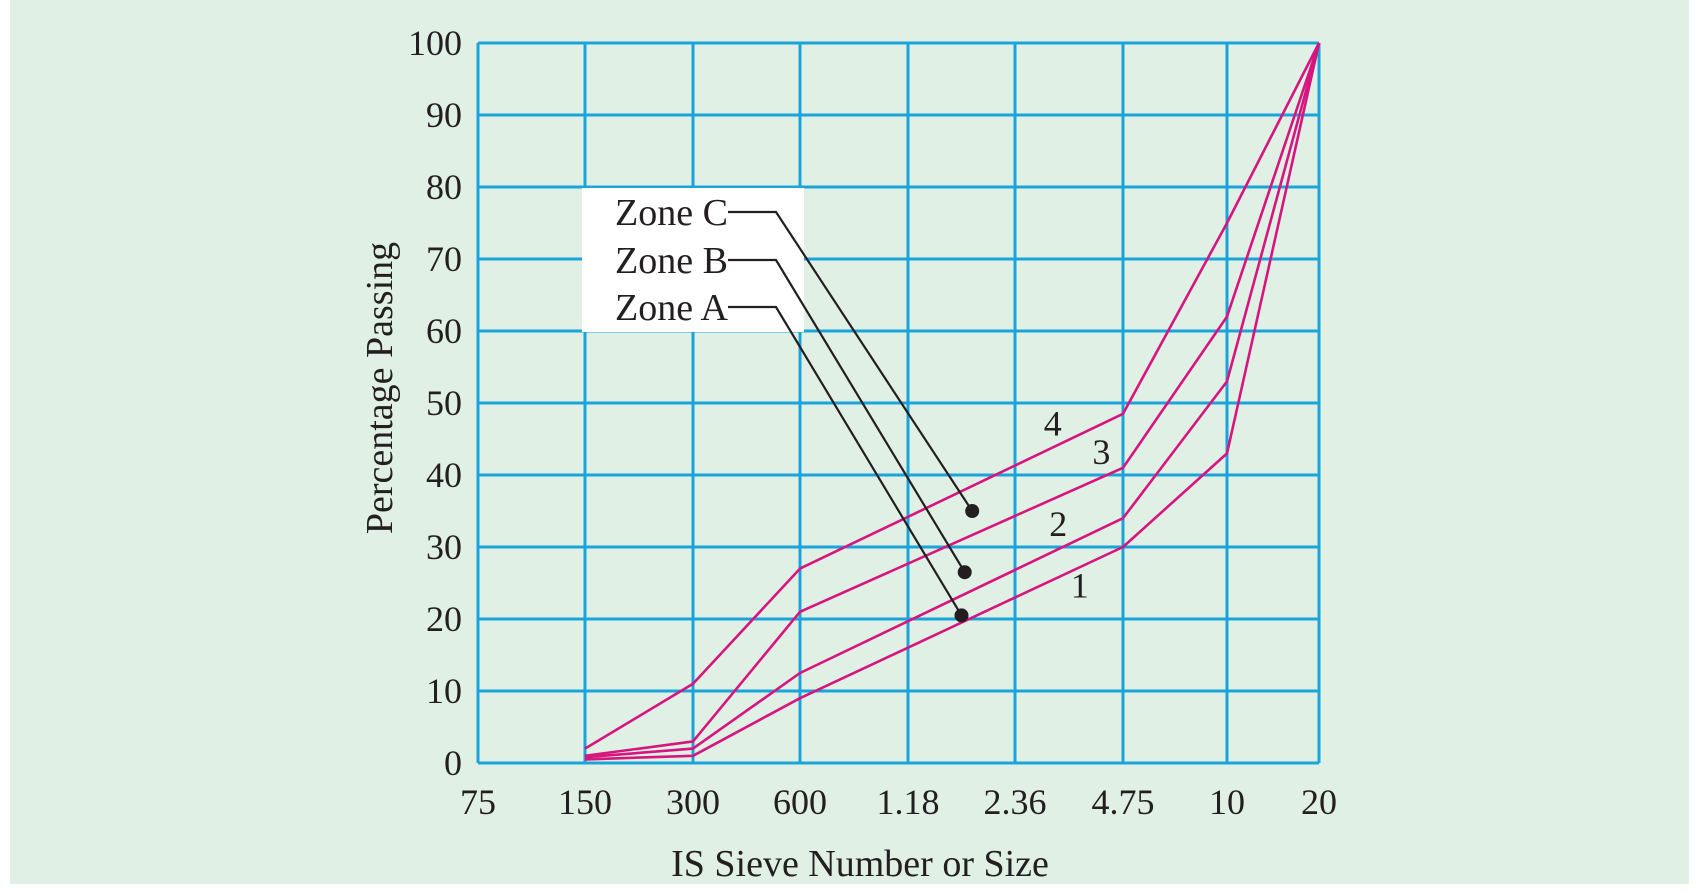 This screenshot has width=1699, height=894. Describe the element at coordinates (444, 259) in the screenshot. I see `y-tick-label: 70` at that location.